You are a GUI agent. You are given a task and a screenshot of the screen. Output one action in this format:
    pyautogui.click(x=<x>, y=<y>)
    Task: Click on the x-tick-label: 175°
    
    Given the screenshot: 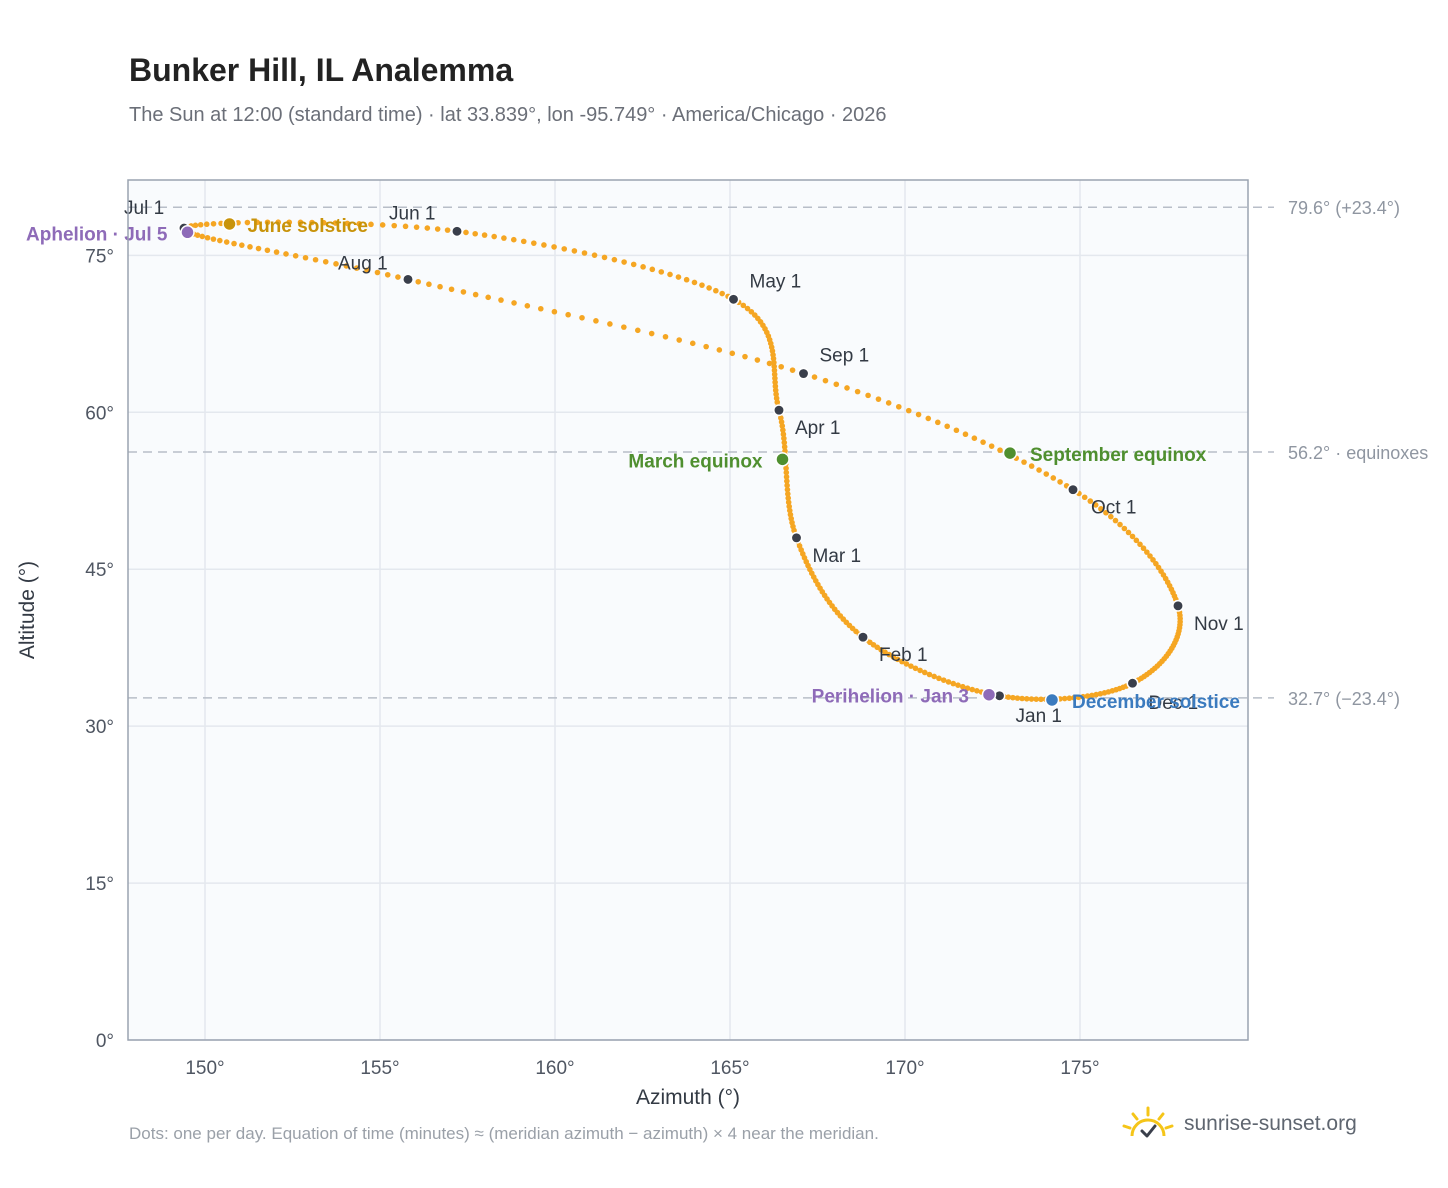 What is the action you would take?
    pyautogui.click(x=1079, y=1068)
    